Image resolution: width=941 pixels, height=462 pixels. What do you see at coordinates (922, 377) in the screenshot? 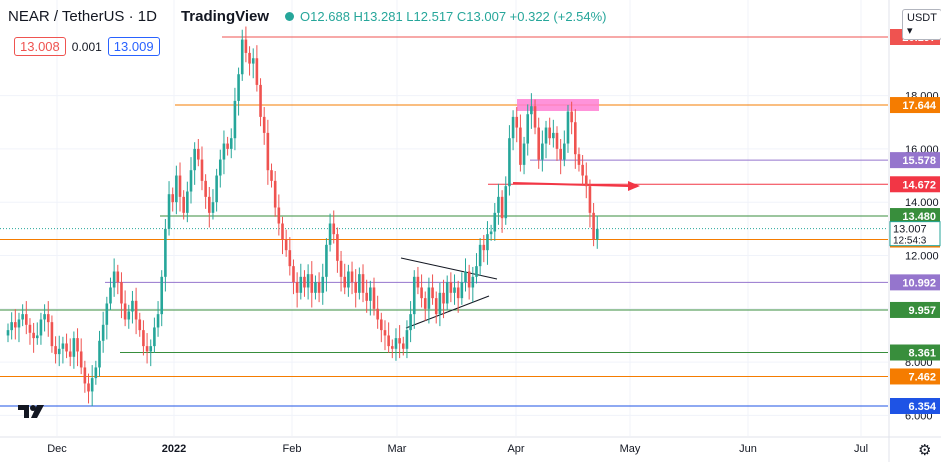
I see `level-label: 7.462` at bounding box center [922, 377].